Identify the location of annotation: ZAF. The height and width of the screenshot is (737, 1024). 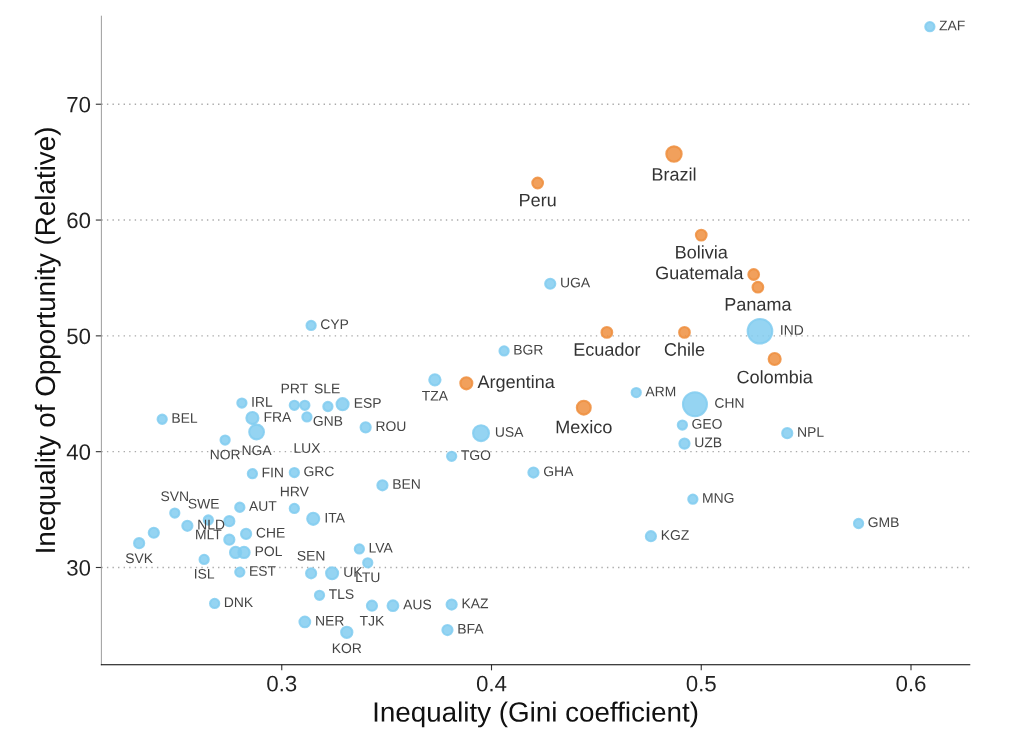
(952, 25).